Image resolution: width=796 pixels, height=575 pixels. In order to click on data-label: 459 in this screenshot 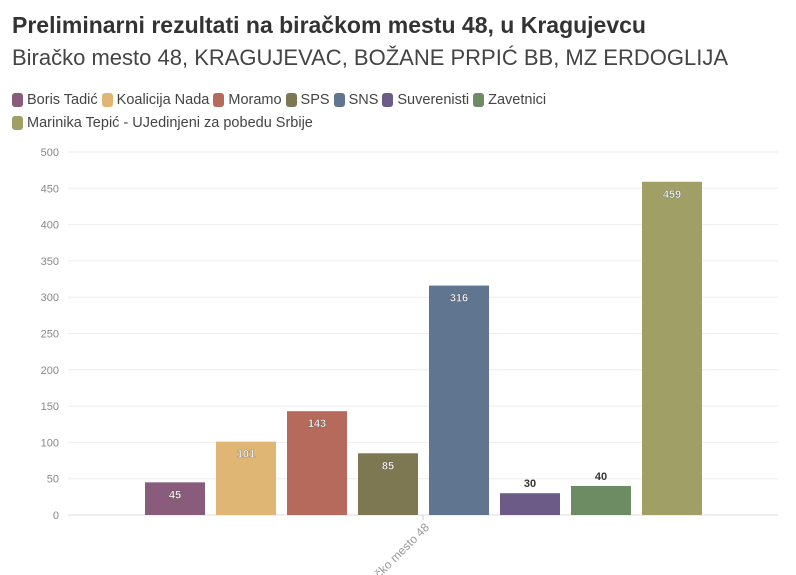, I will do `click(672, 195)`.